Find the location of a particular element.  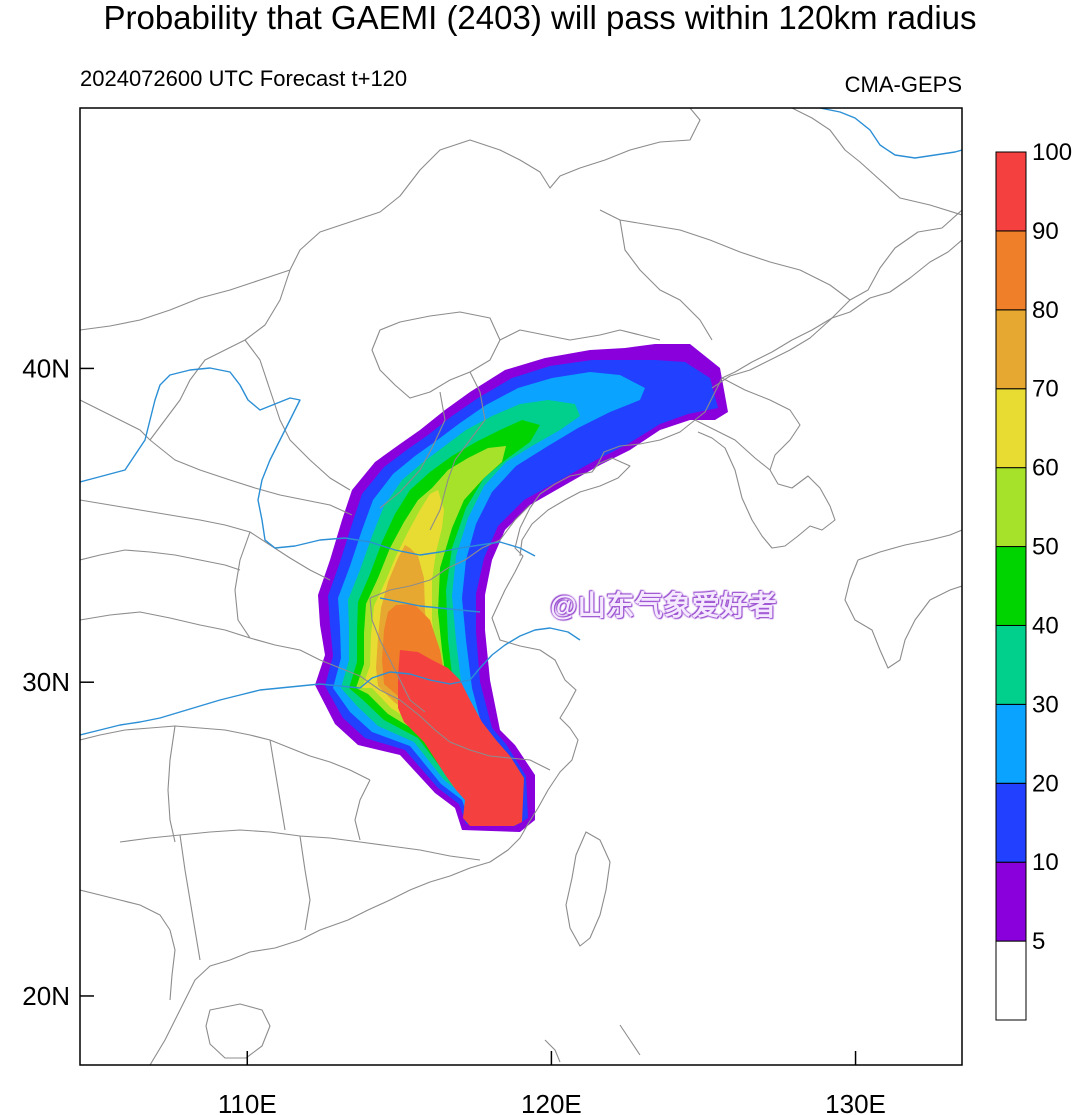

colorbar-label: 80 is located at coordinates (1045, 310).